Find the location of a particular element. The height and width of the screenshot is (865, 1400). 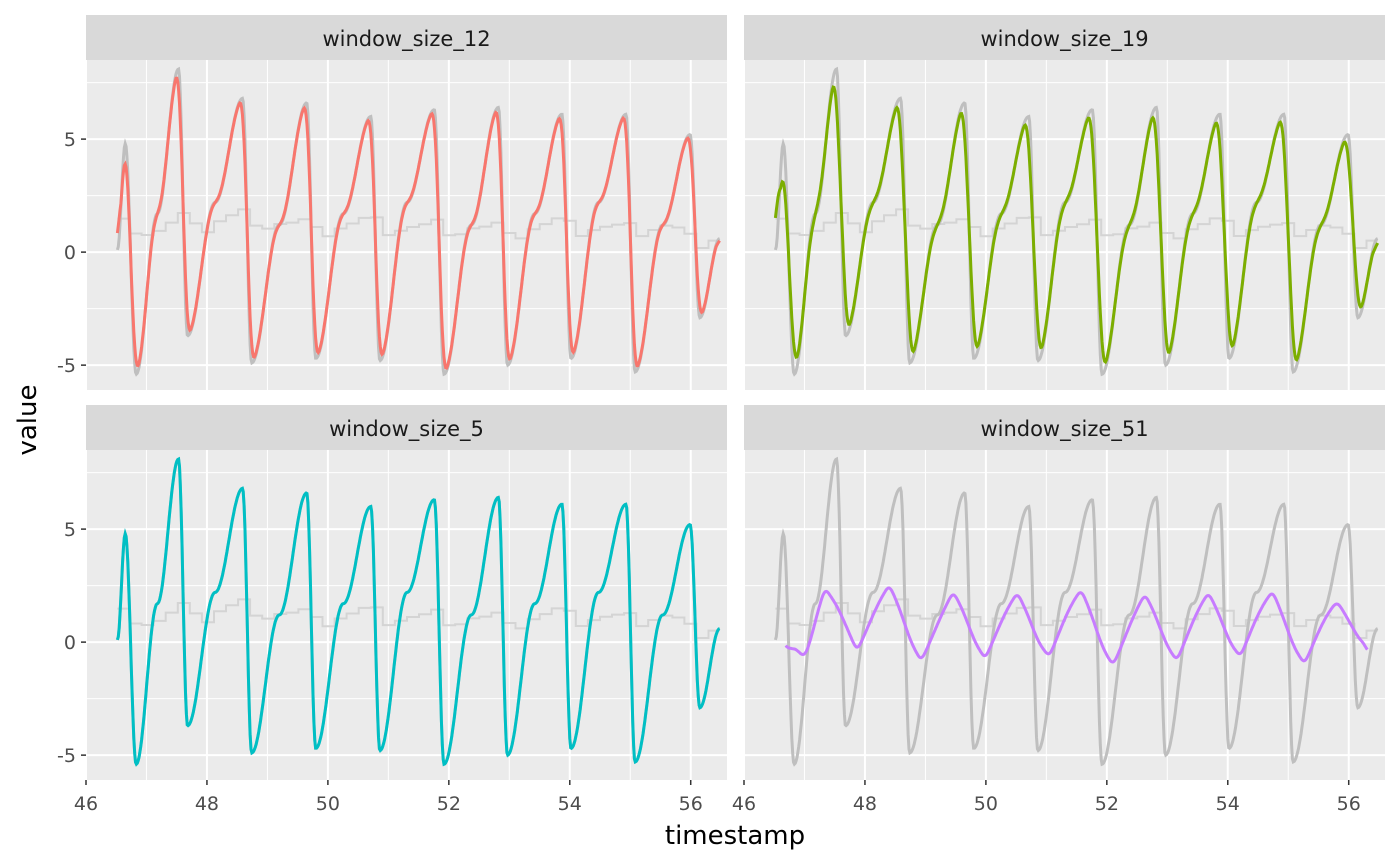

facet-strip-label: window_size_12 is located at coordinates (406, 39).